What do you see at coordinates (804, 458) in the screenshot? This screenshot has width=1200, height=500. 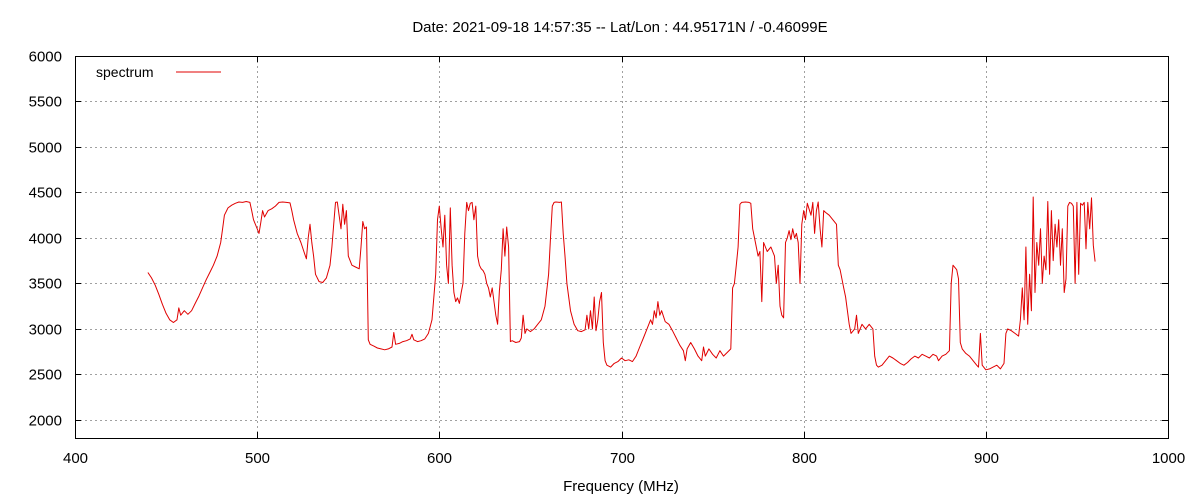 I see `x-tick-label: 800` at bounding box center [804, 458].